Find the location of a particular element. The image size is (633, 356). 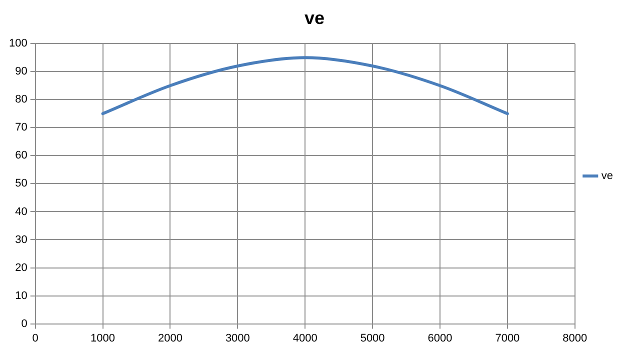

x-tick-label: 5000 is located at coordinates (372, 338).